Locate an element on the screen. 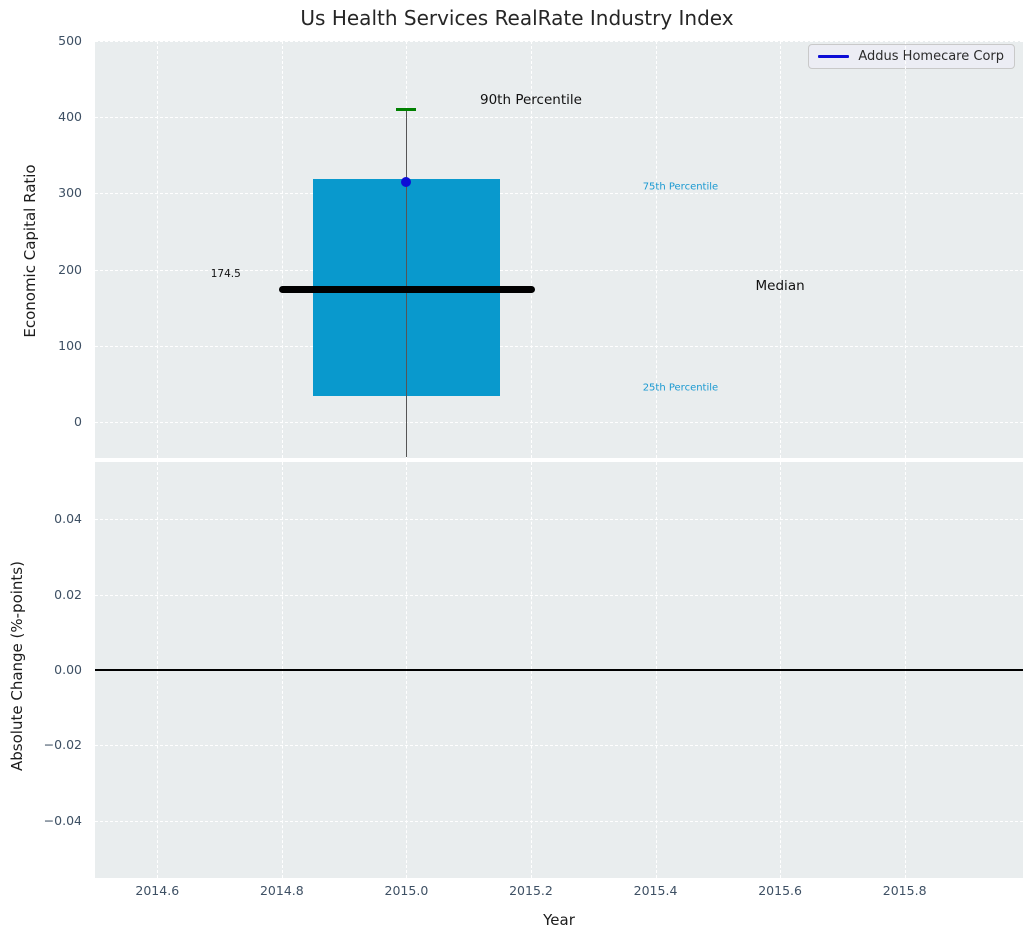  x-tick-label: 2015.8 is located at coordinates (904, 890).